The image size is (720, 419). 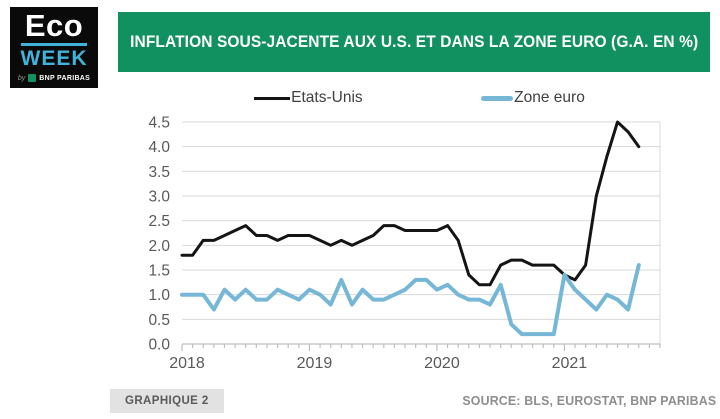 What do you see at coordinates (54, 25) in the screenshot?
I see `logo-eco-text: Eco` at bounding box center [54, 25].